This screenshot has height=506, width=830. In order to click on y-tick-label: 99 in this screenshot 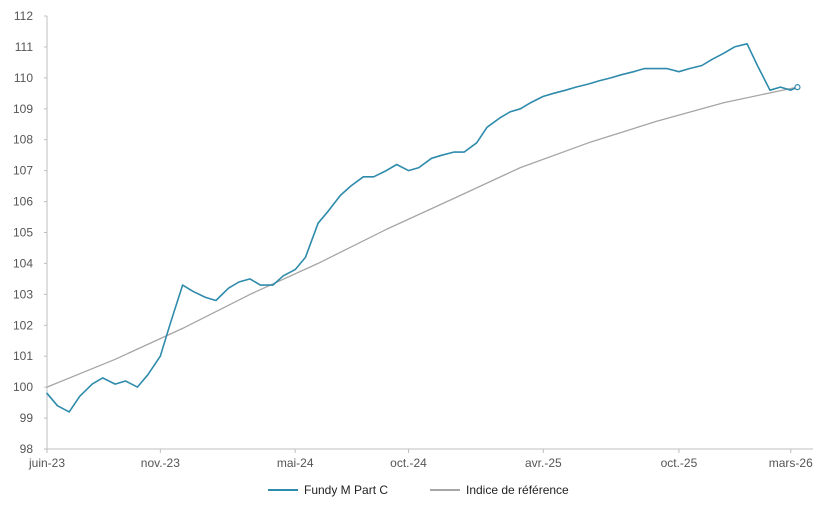, I will do `click(27, 418)`.